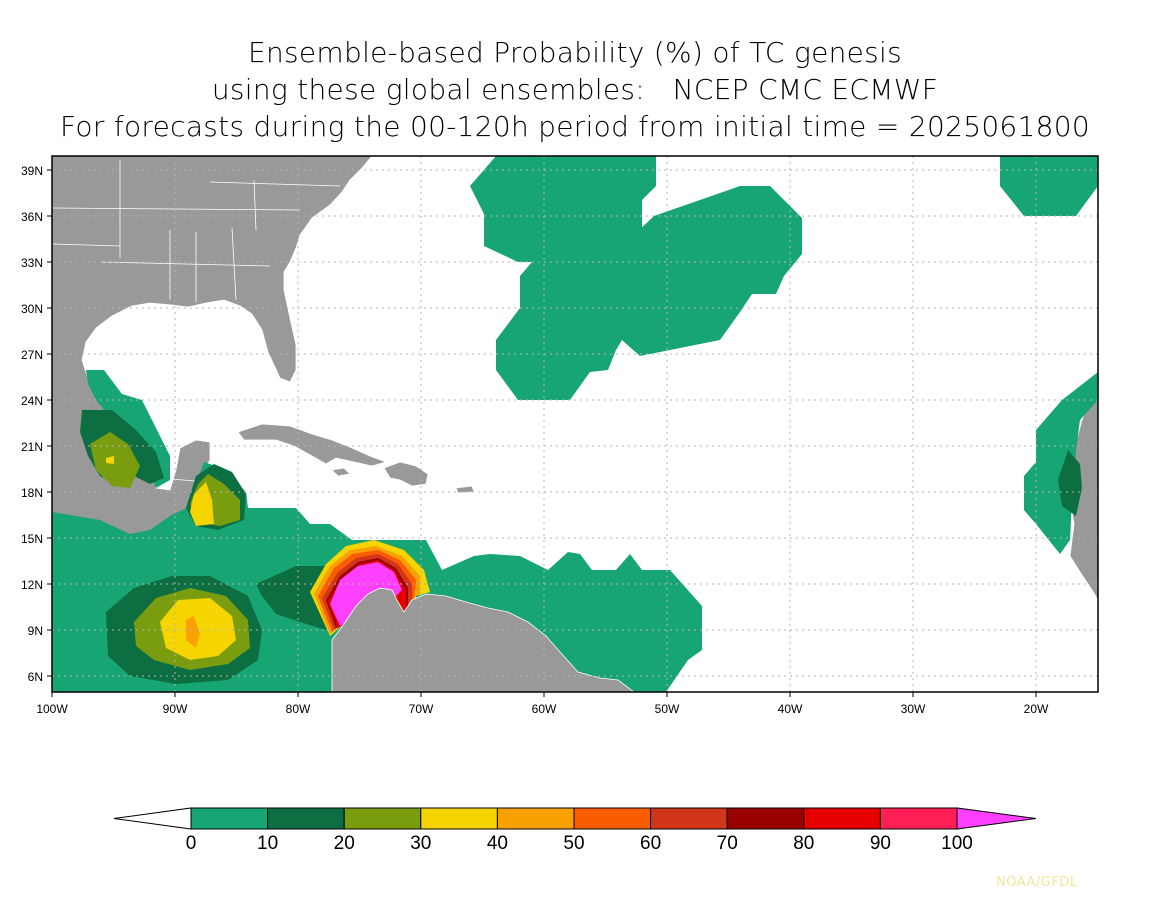 This screenshot has height=924, width=1150. I want to click on jamaica-land, so click(341, 472).